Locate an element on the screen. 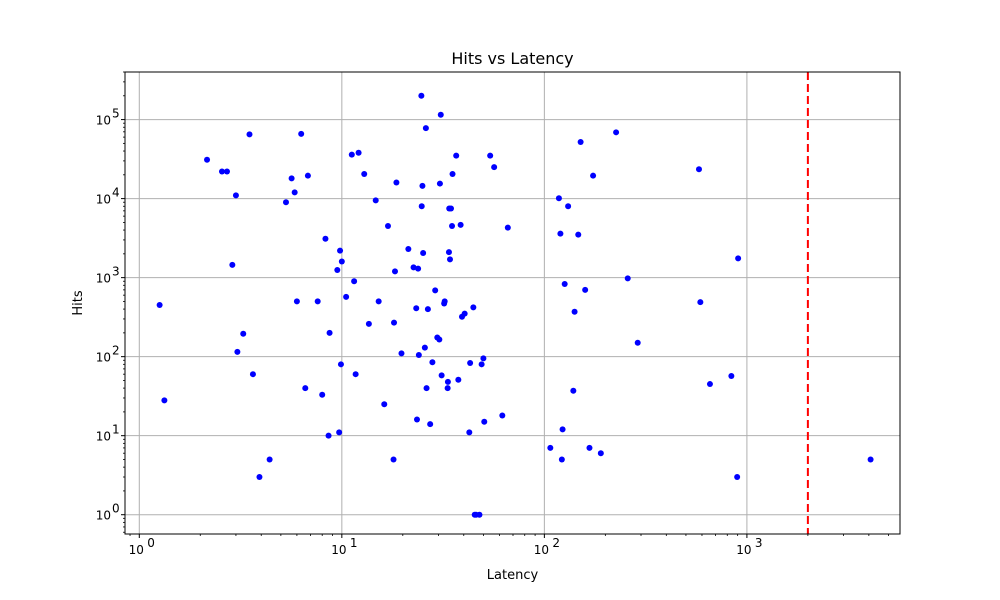 The image size is (1000, 600). y-tick-exponent: 3 is located at coordinates (116, 272).